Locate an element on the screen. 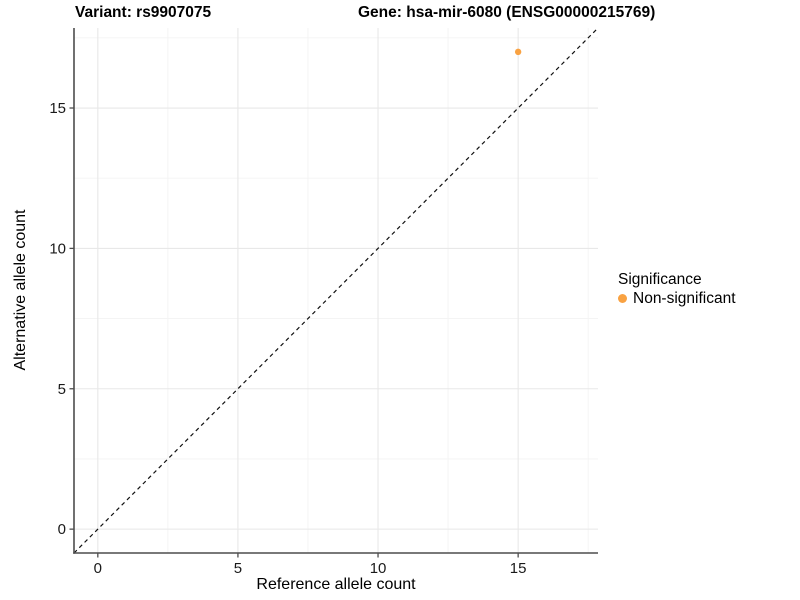  x-tick-label: 15 is located at coordinates (518, 568).